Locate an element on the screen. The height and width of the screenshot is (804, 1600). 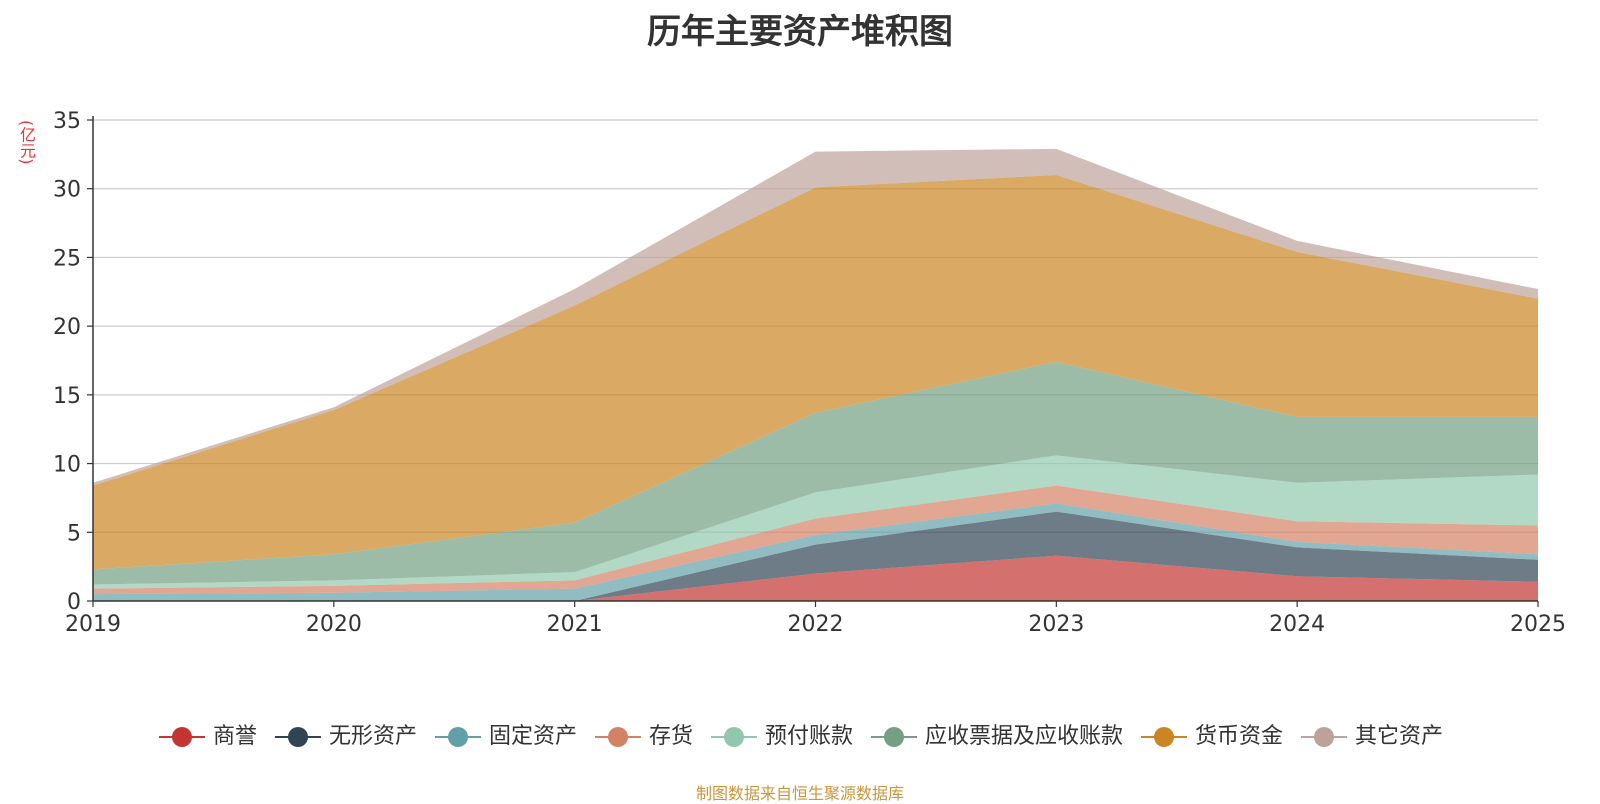
legend-label: 预付账款 is located at coordinates (809, 736).